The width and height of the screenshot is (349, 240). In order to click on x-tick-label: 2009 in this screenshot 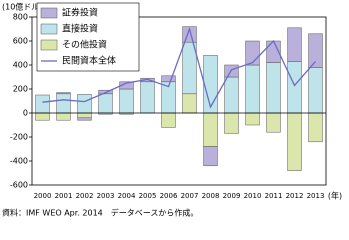, I will do `click(232, 196)`.